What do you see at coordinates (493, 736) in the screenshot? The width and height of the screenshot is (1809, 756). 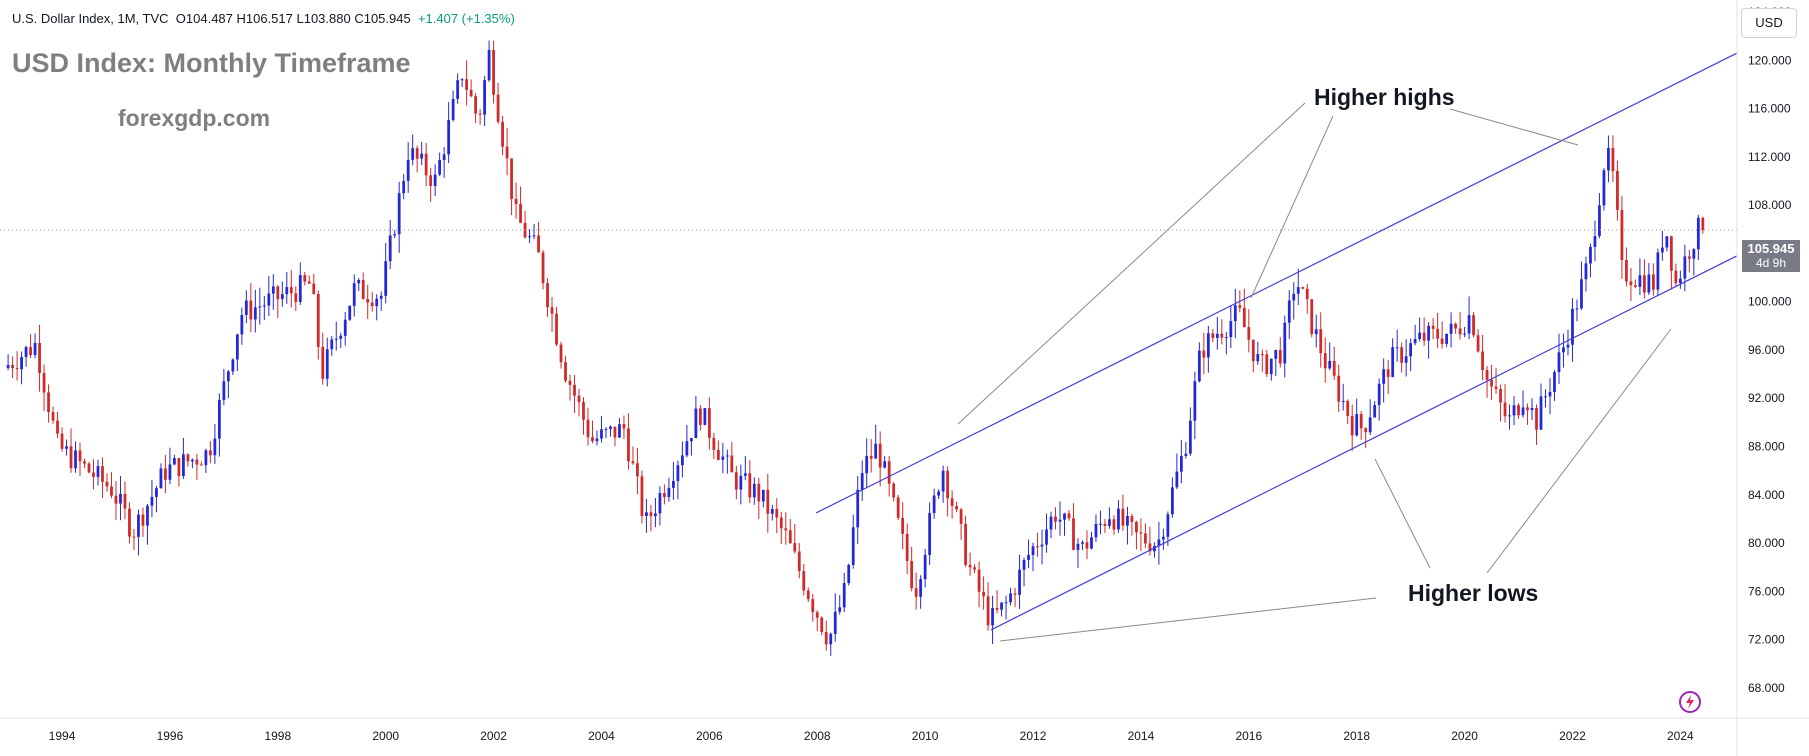 I see `x-tick-label: 2002` at bounding box center [493, 736].